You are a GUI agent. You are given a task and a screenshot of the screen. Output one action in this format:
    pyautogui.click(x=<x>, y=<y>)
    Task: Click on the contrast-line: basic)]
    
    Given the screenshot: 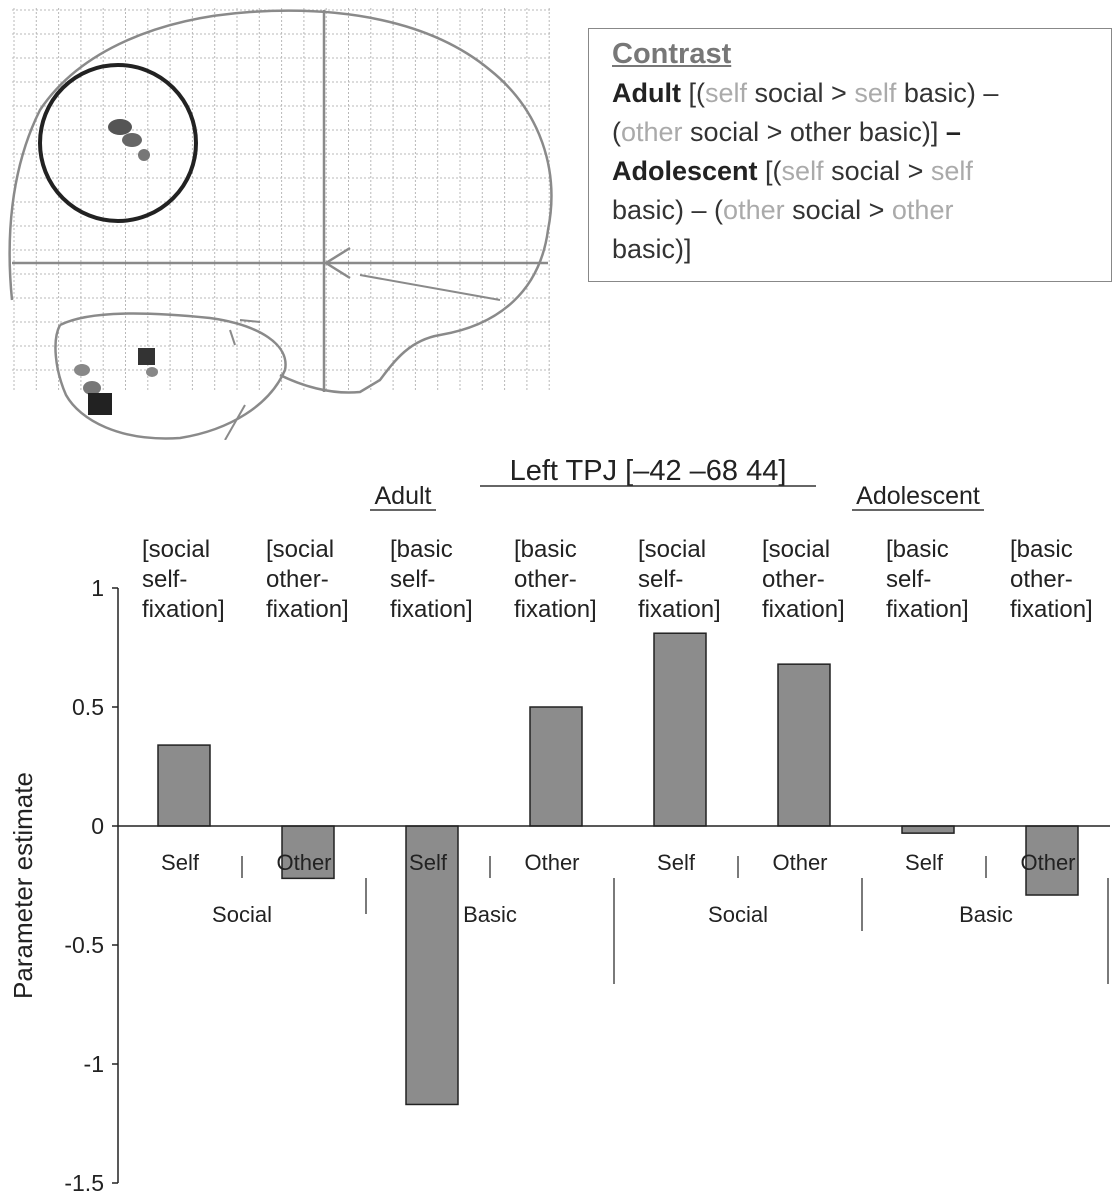 What is the action you would take?
    pyautogui.click(x=861, y=249)
    